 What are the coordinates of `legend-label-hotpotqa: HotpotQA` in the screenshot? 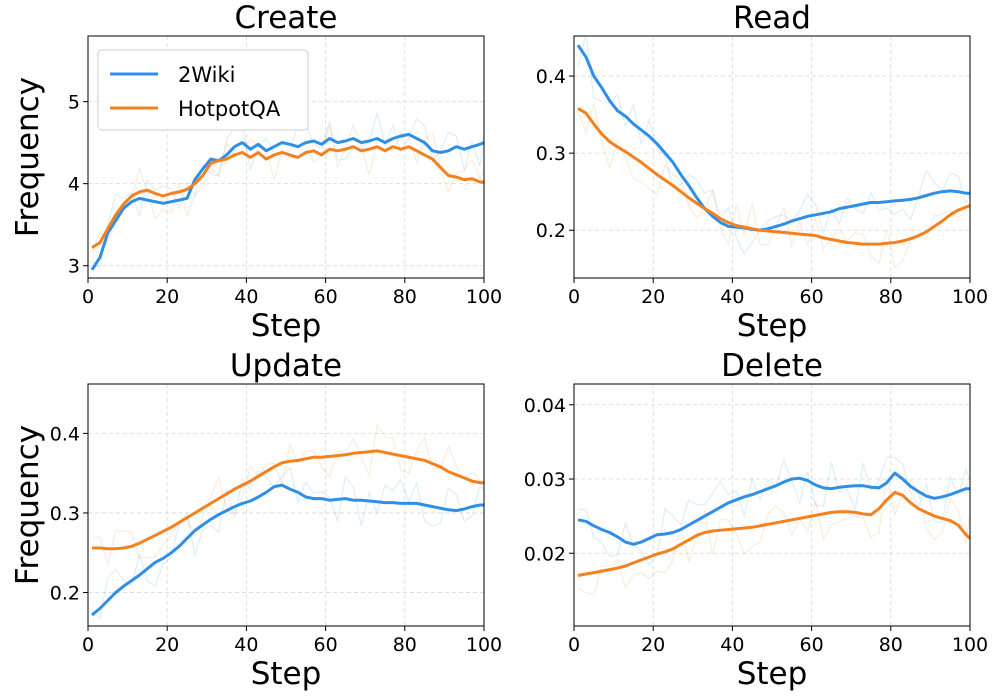 It's located at (229, 109).